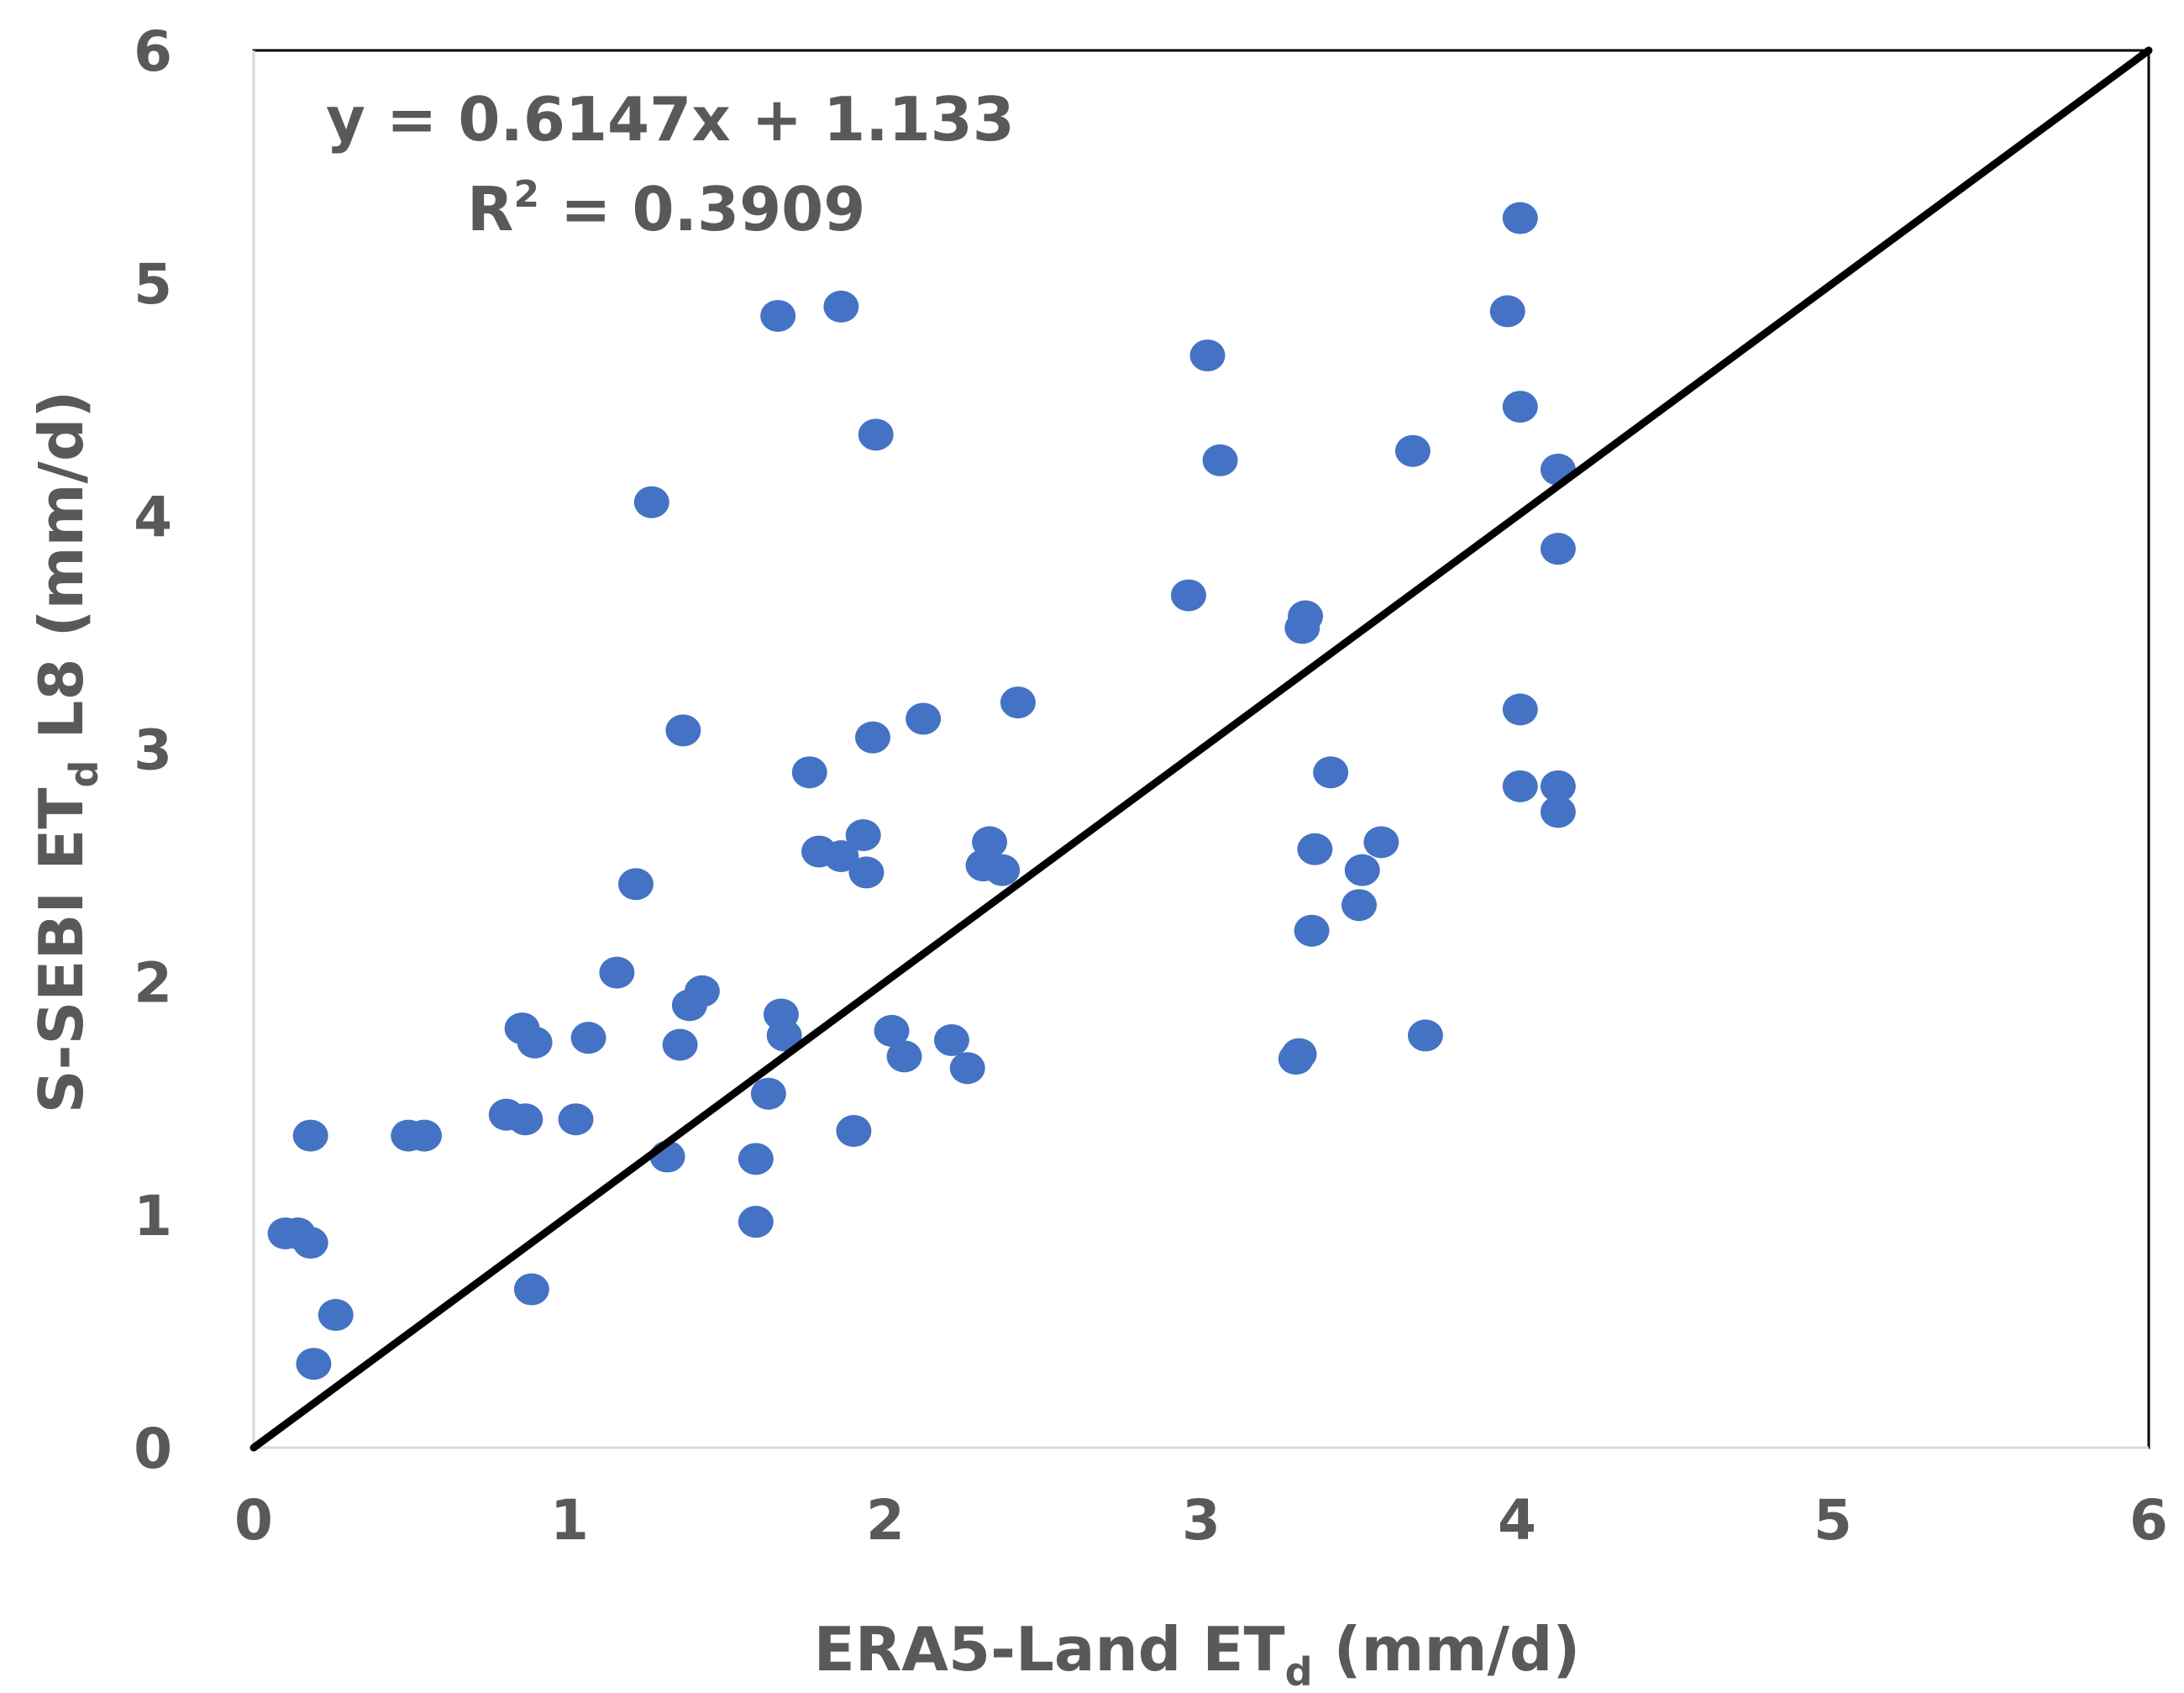  I want to click on y-tick-label: 5, so click(153, 284).